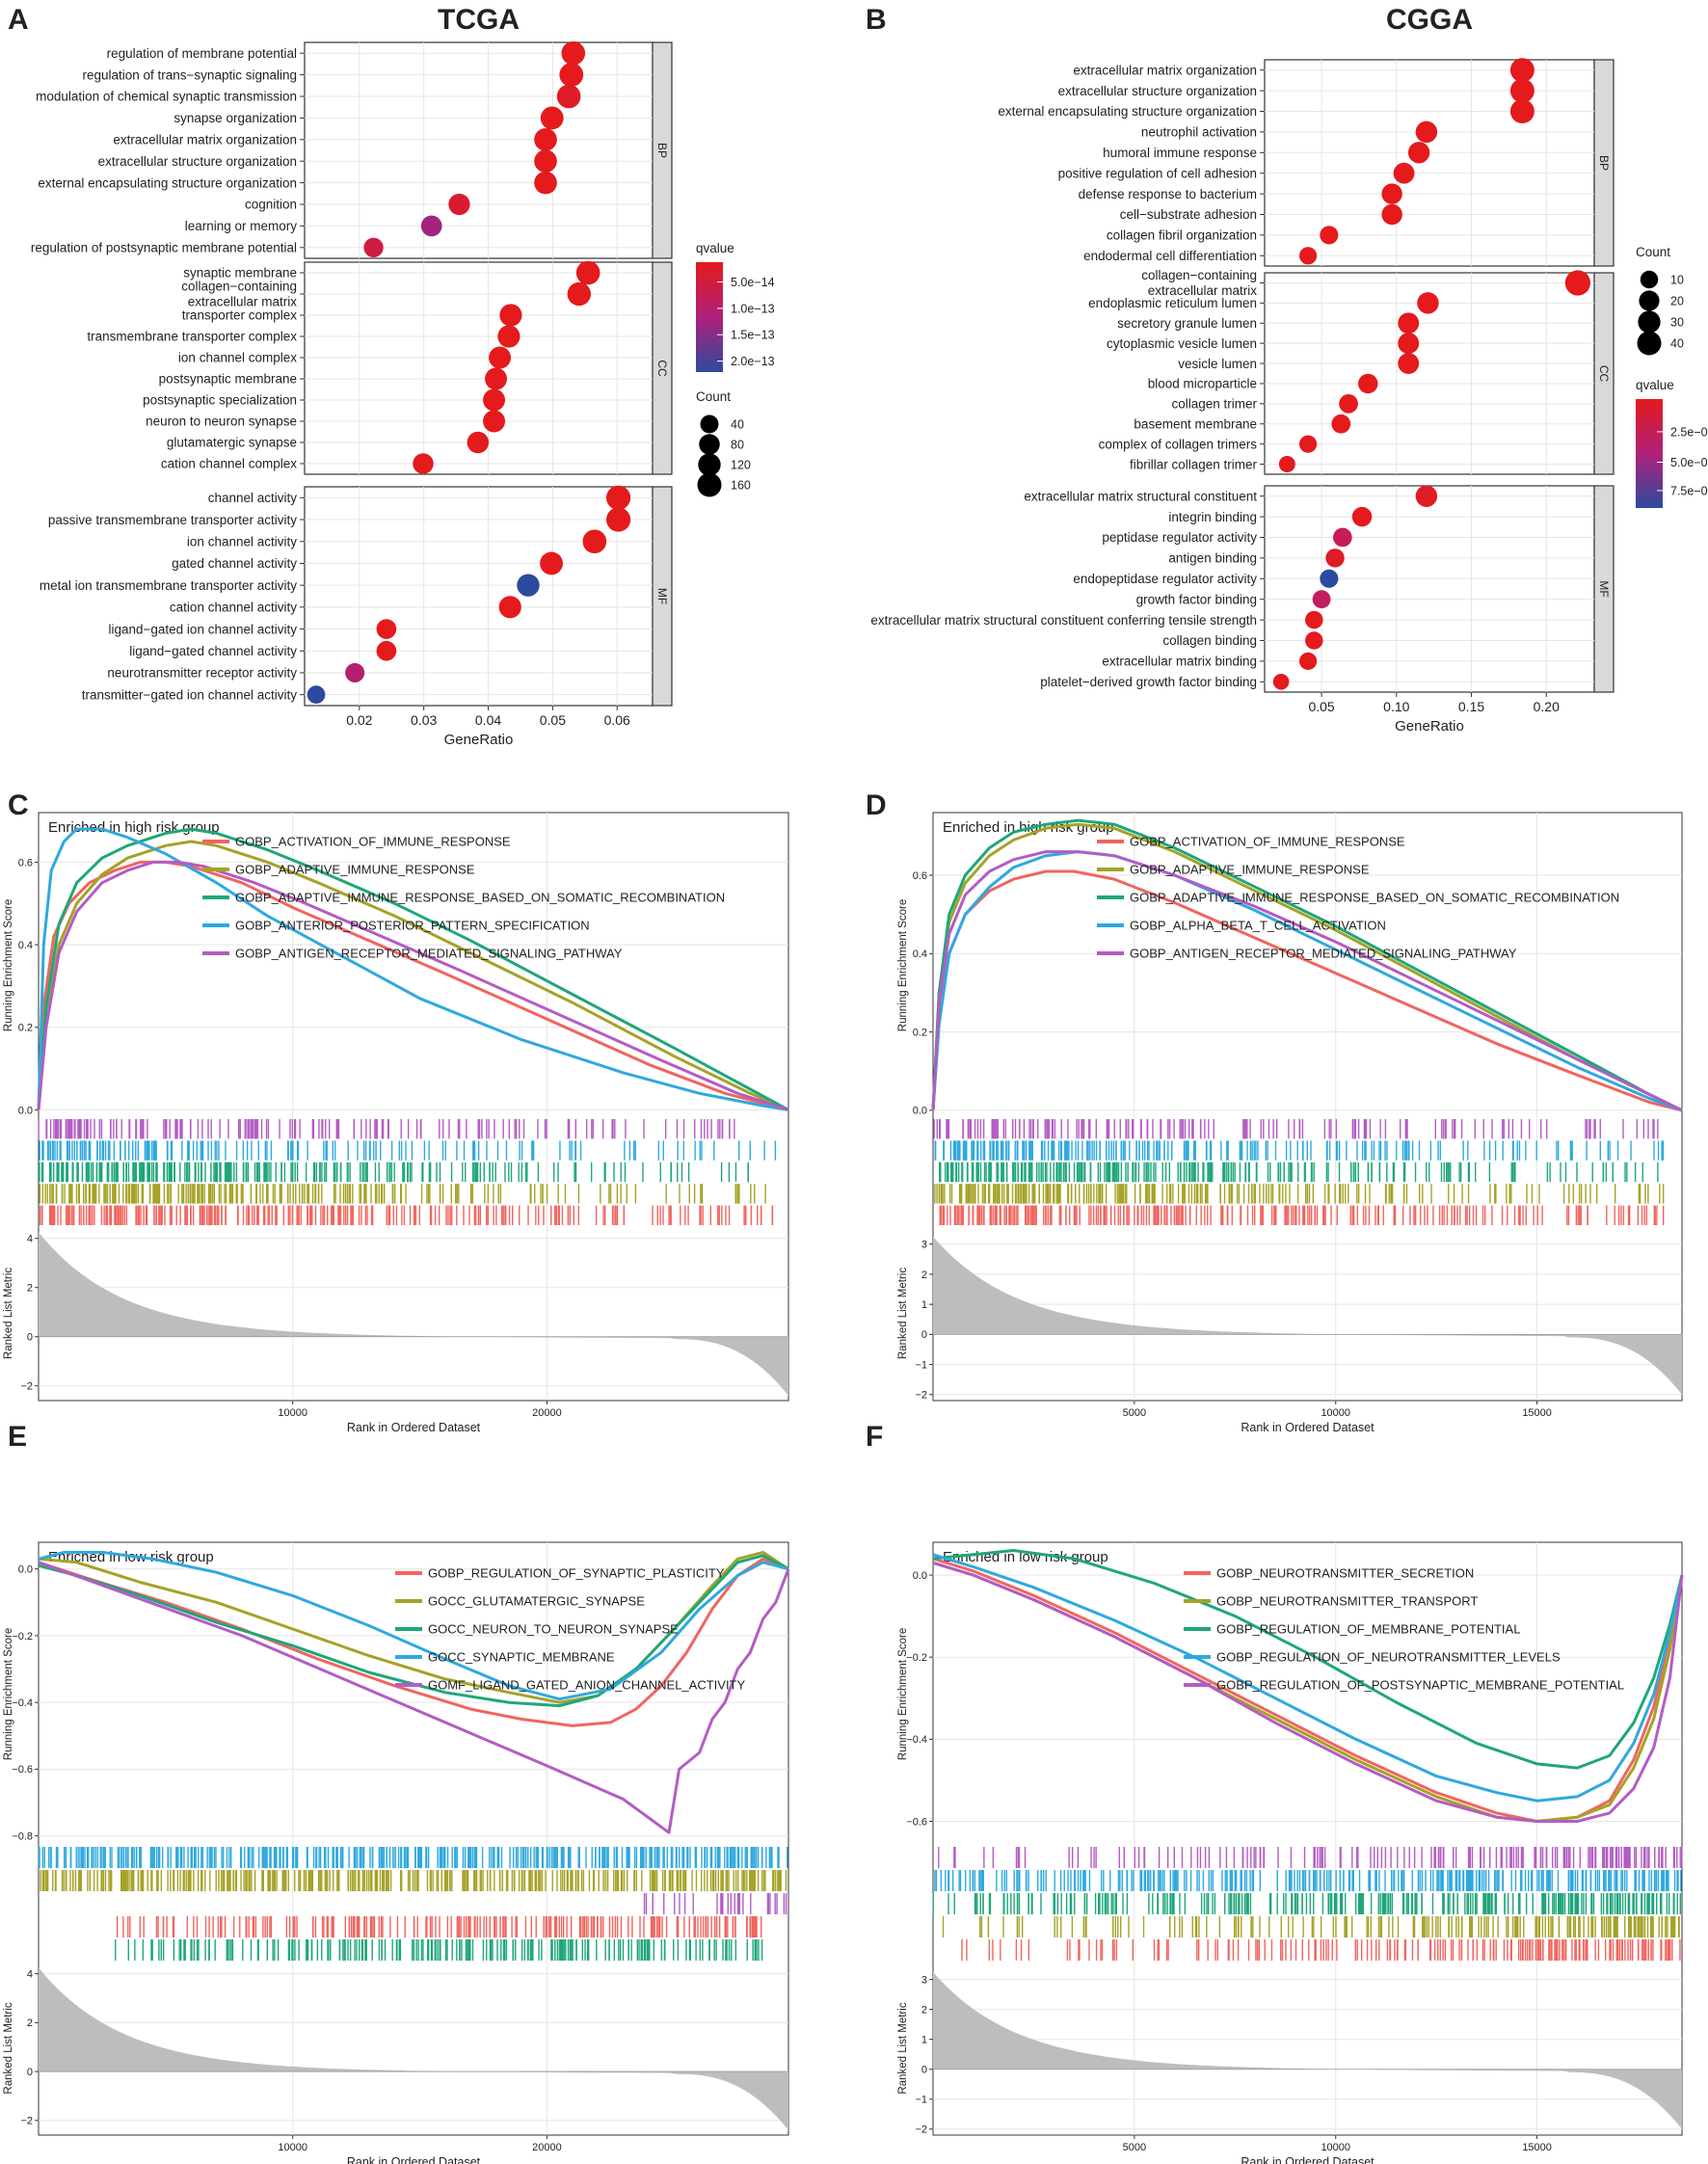 The image size is (1708, 2164). What do you see at coordinates (192, 337) in the screenshot?
I see `term-label: transmembrane transporter complex` at bounding box center [192, 337].